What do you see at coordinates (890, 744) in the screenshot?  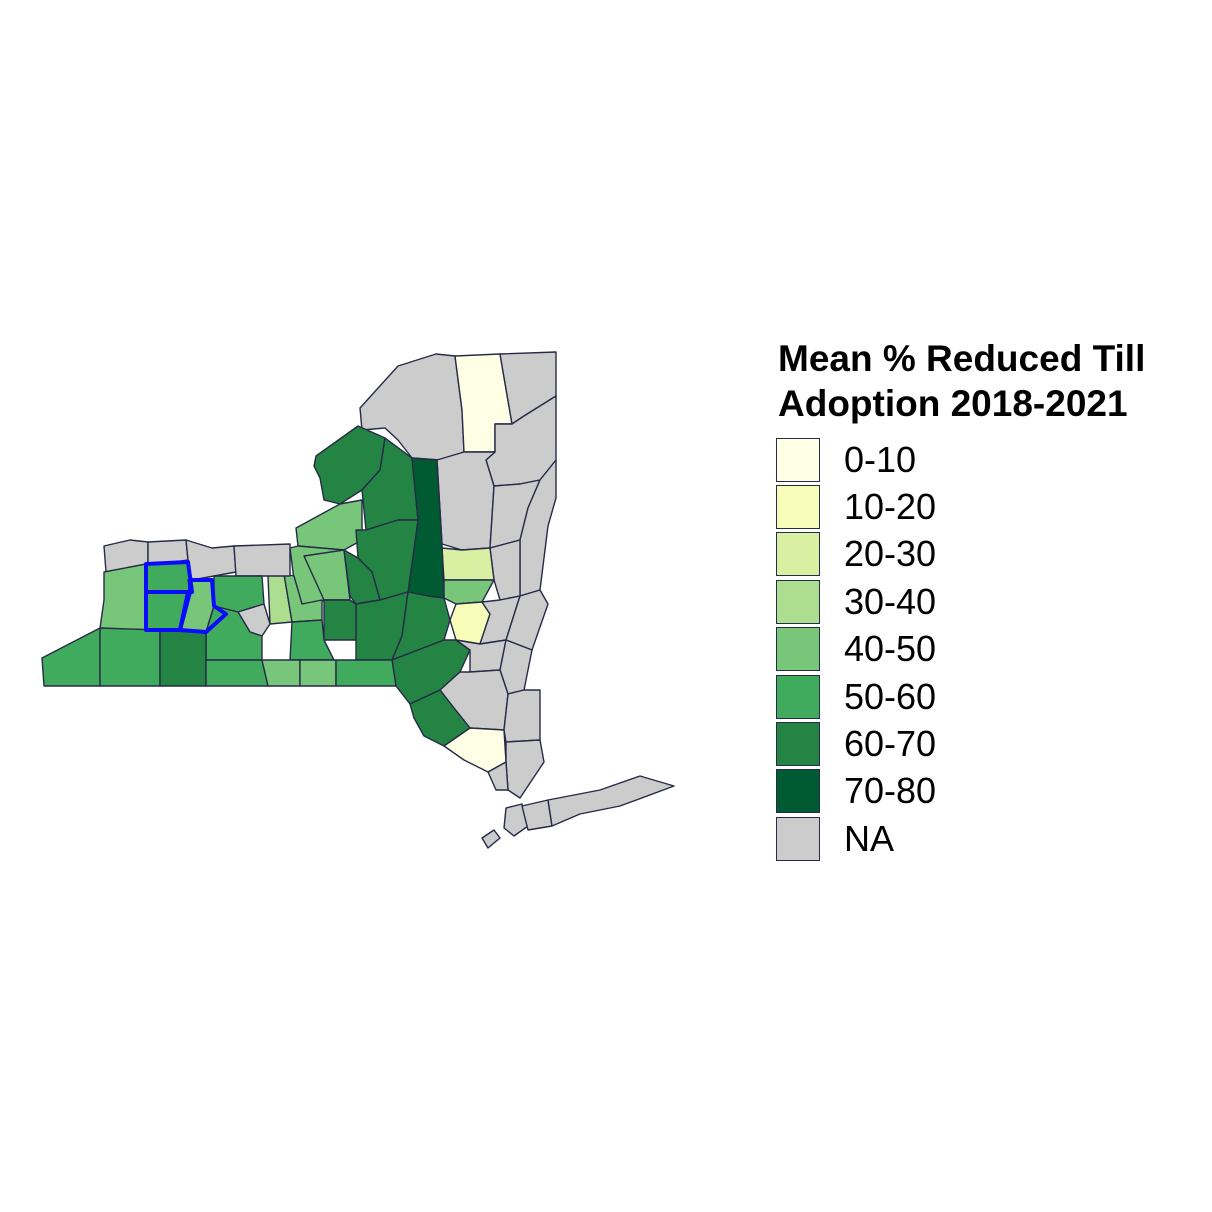 I see `legend-label: 60-70` at bounding box center [890, 744].